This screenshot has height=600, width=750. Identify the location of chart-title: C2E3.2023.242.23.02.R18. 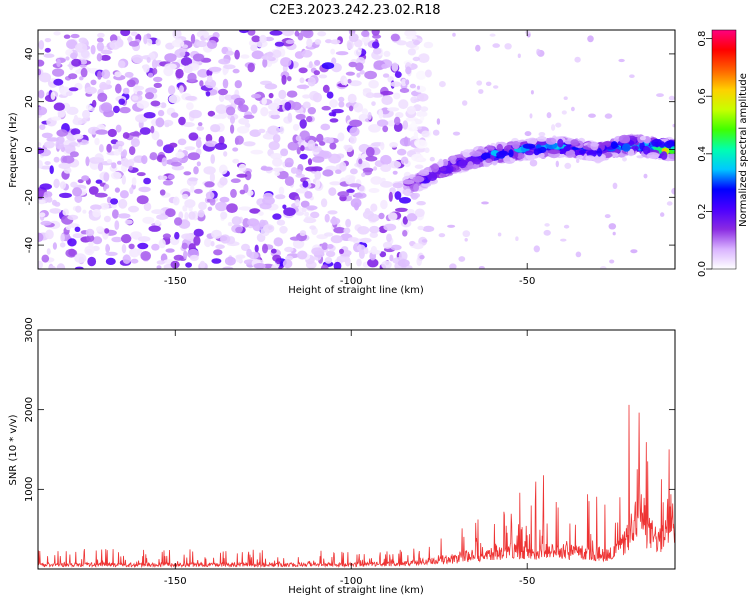
(354, 10).